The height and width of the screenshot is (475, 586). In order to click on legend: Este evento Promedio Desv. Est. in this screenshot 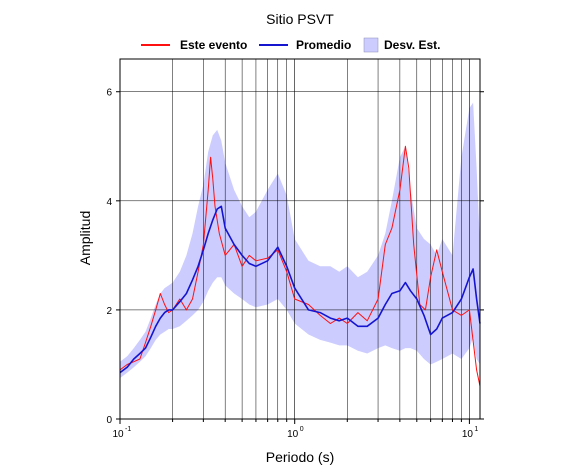, I will do `click(290, 45)`.